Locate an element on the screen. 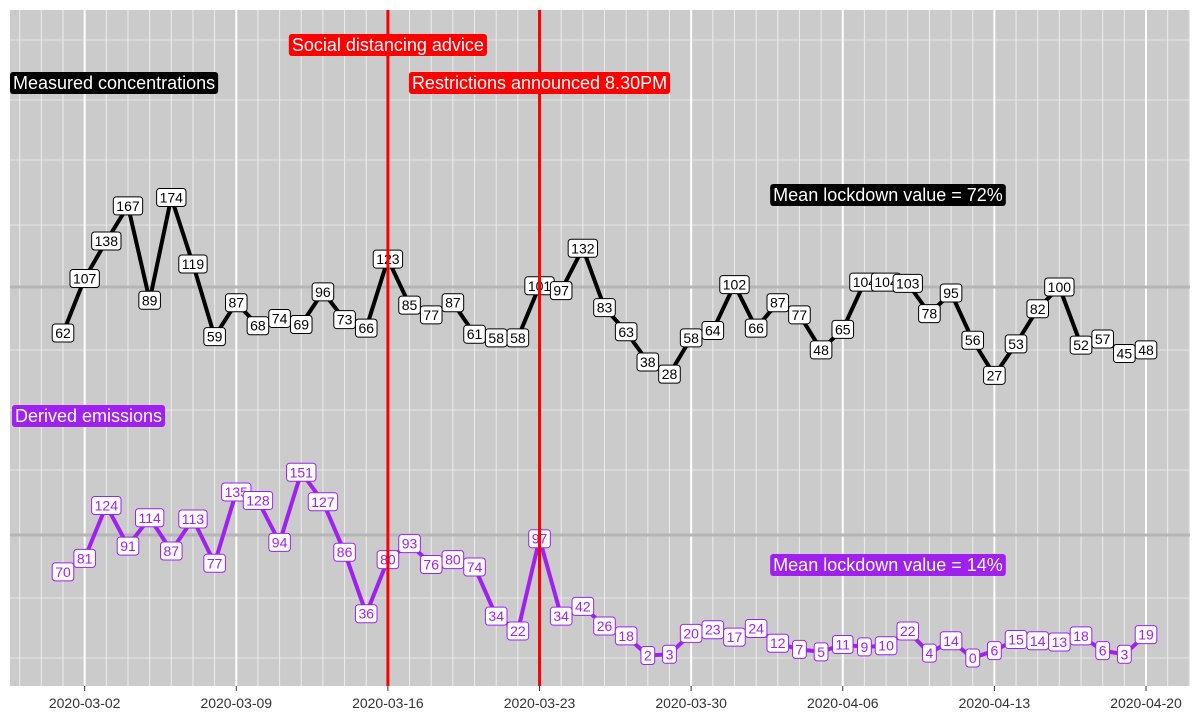 This screenshot has width=1200, height=713. value-label-group: 100 is located at coordinates (1059, 287).